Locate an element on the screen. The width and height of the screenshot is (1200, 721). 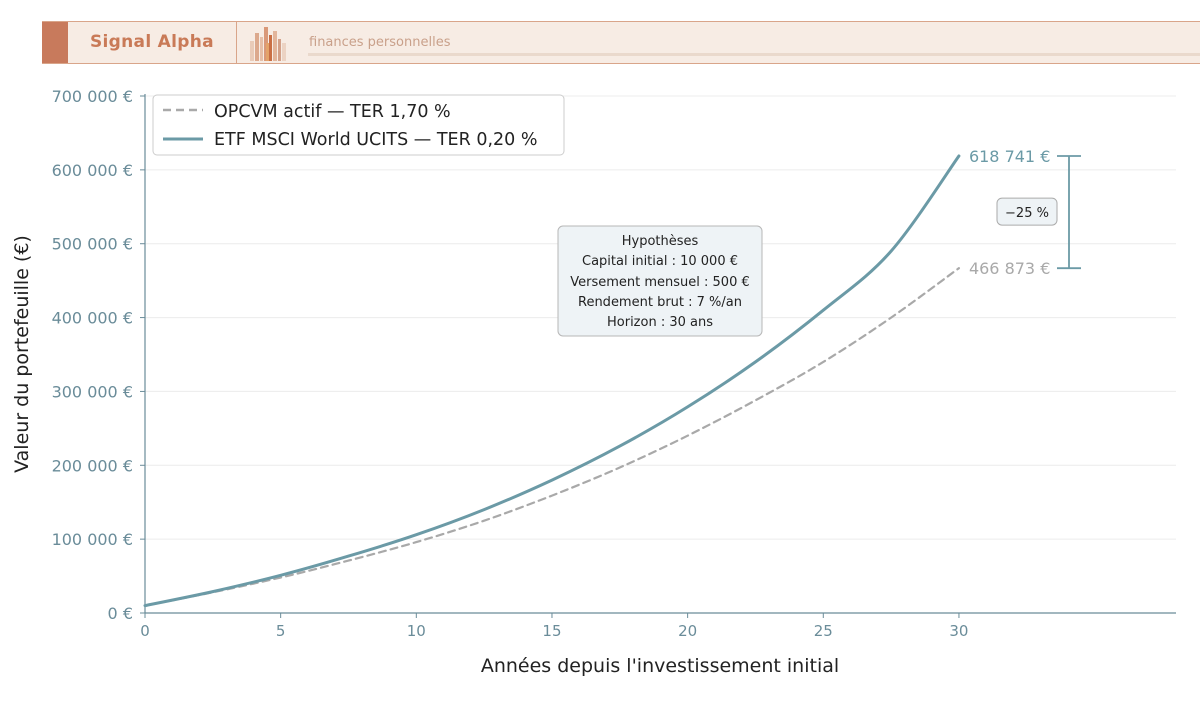
gap-badge-label: −25 % is located at coordinates (1027, 213).